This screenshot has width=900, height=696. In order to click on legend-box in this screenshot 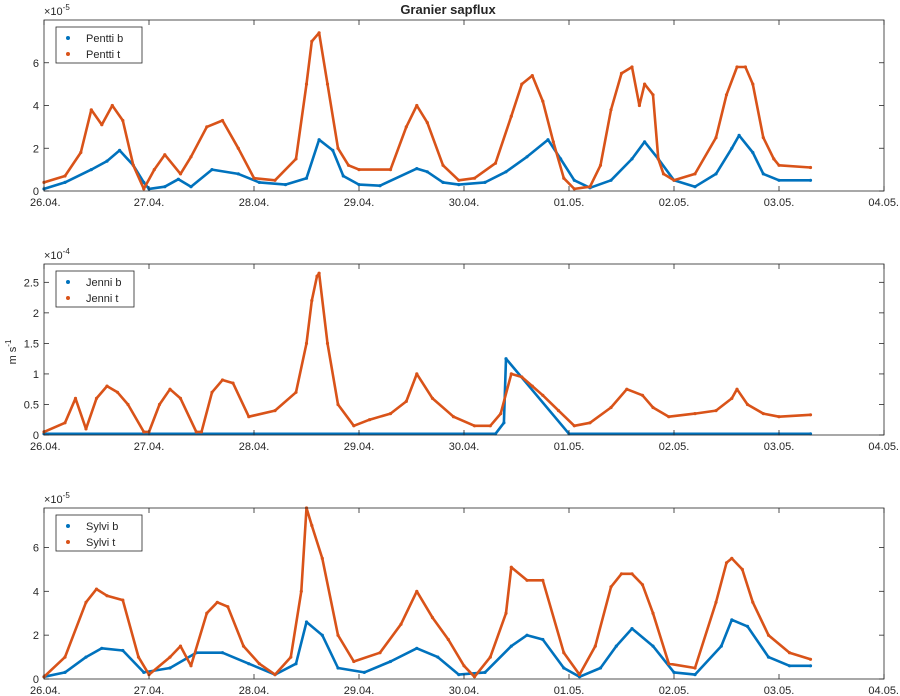, I will do `click(95, 289)`.